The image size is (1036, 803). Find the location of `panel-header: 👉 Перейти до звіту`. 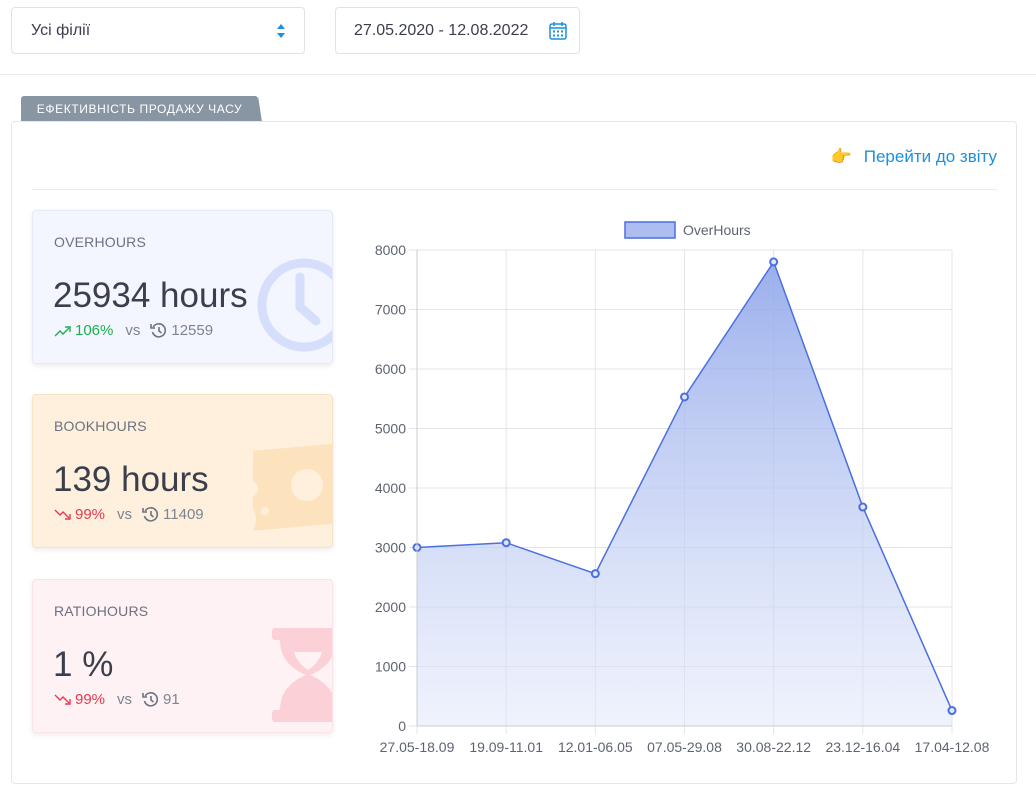

panel-header: 👉 Перейти до звіту is located at coordinates (514, 156).